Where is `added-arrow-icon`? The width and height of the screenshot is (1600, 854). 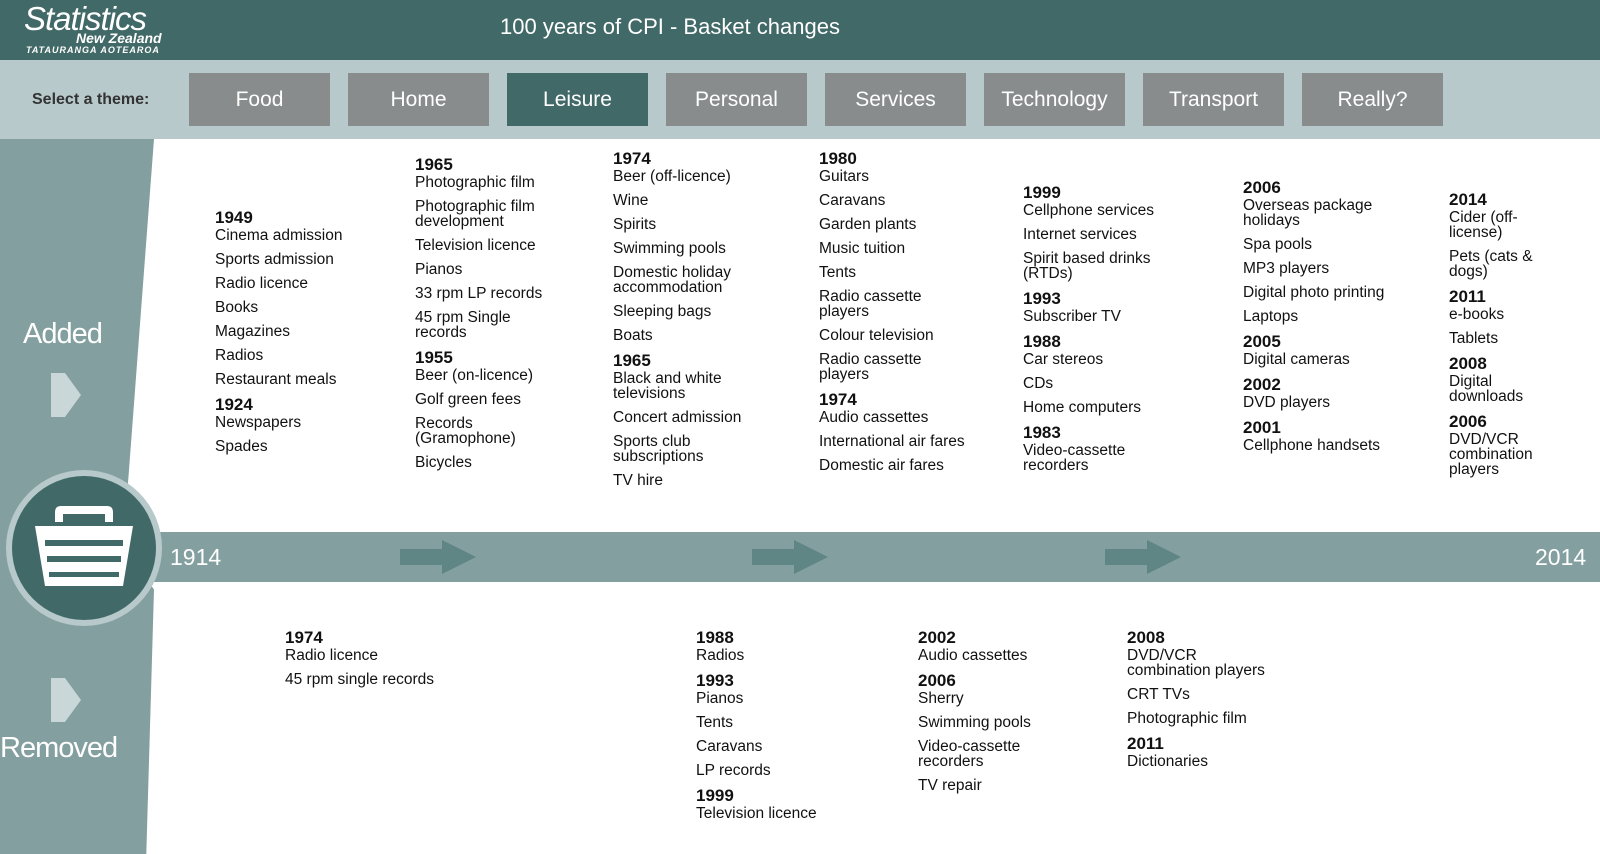
added-arrow-icon is located at coordinates (66, 395).